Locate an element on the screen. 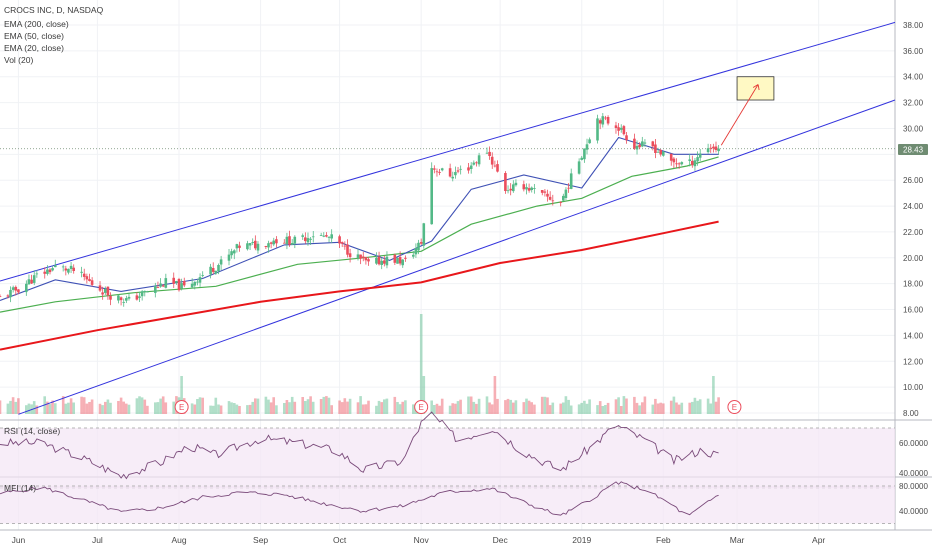 The width and height of the screenshot is (932, 550). price-tick-label: 26.00 is located at coordinates (913, 180).